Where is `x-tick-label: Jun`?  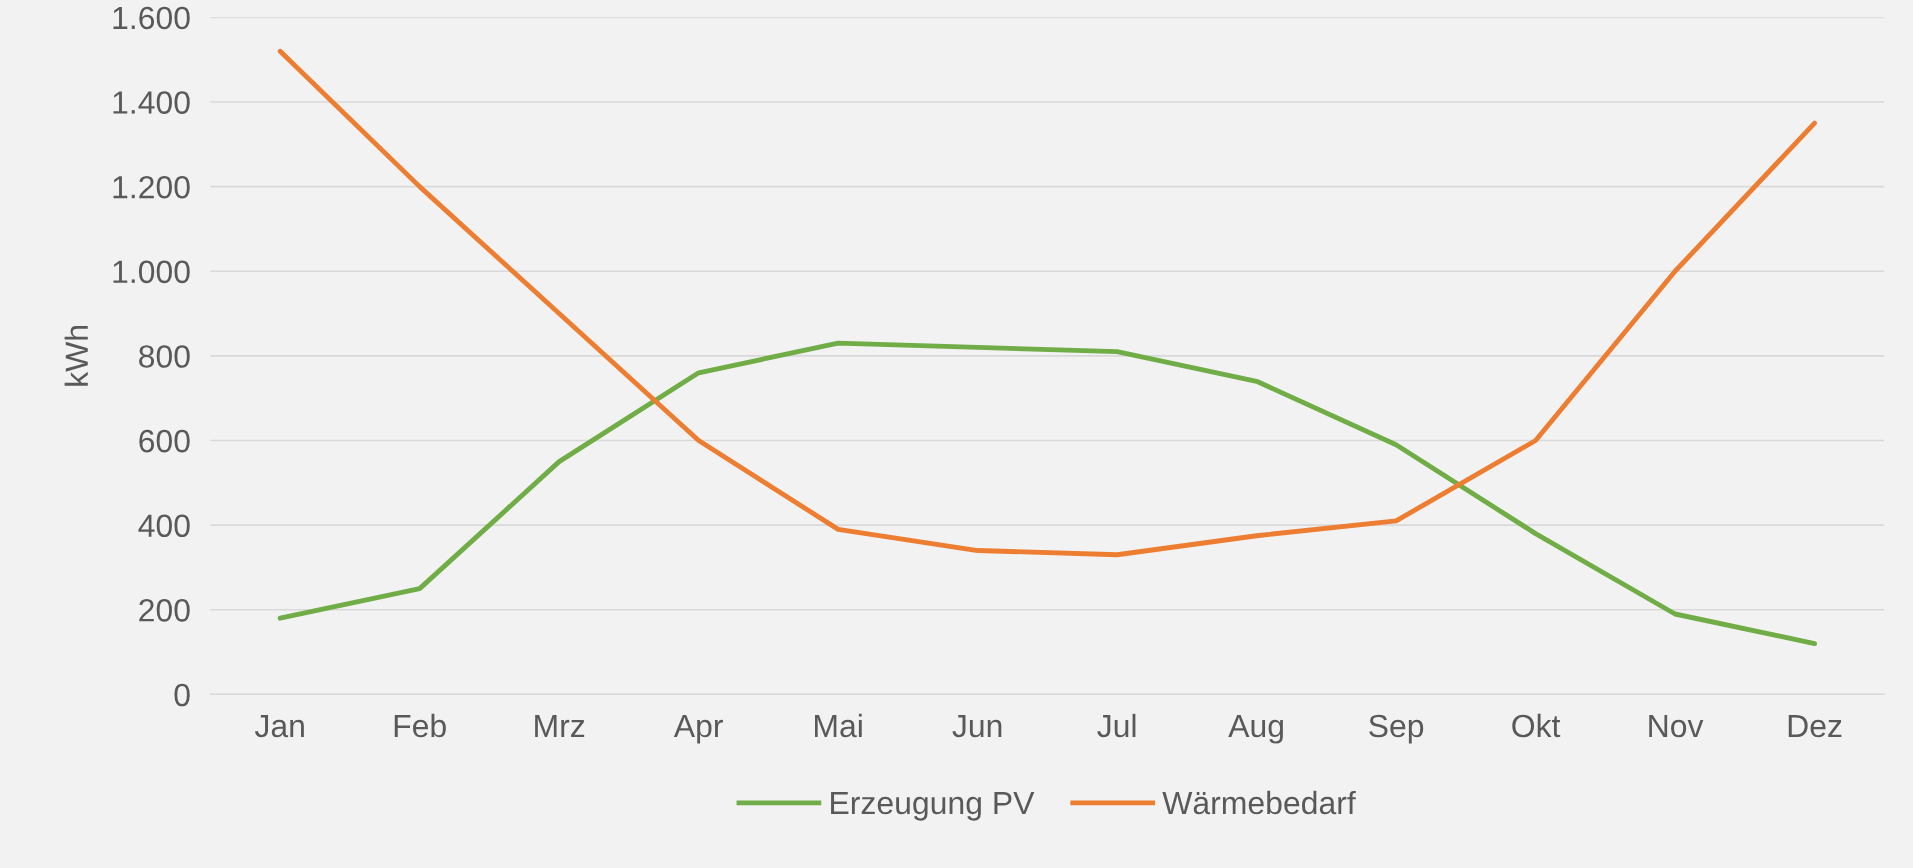 x-tick-label: Jun is located at coordinates (977, 726).